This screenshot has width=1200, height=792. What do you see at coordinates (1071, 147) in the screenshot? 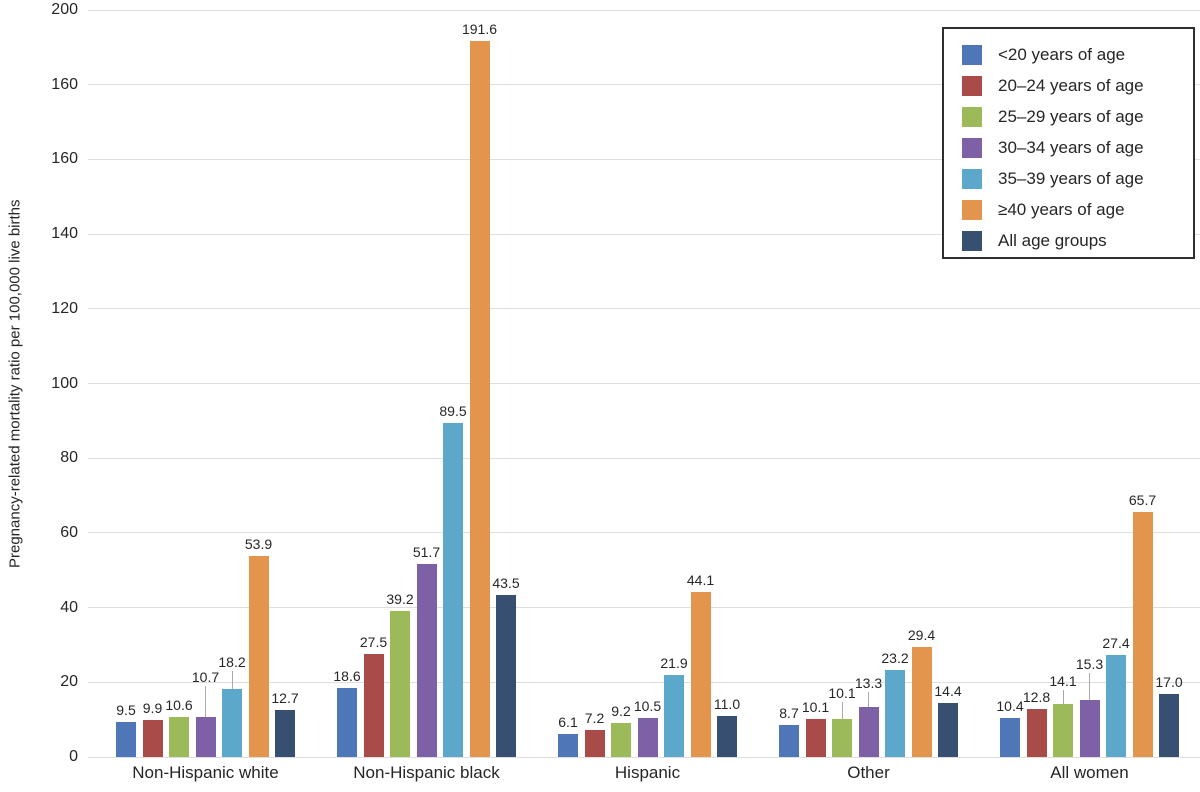
I see `legend-item-label: 30–34 years of age` at bounding box center [1071, 147].